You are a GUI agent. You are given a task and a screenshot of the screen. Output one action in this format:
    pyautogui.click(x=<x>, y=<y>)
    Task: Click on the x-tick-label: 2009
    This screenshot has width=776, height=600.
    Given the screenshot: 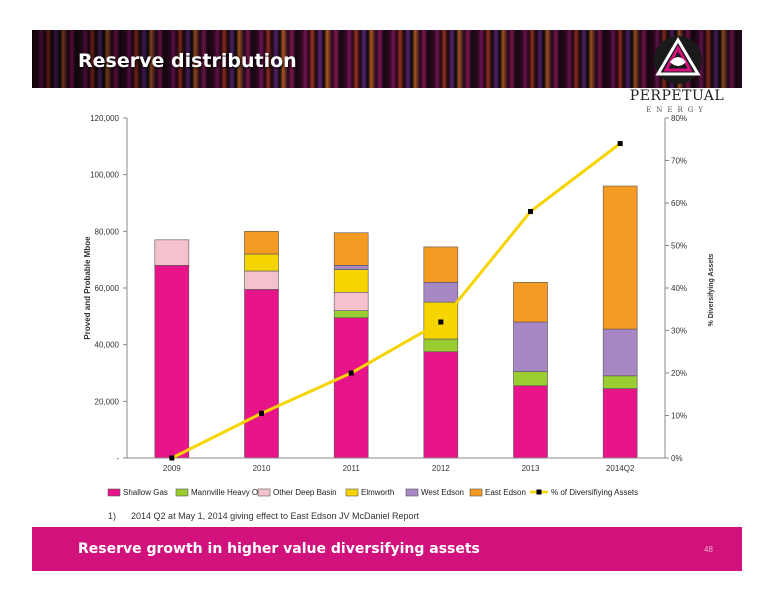 What is the action you would take?
    pyautogui.click(x=172, y=468)
    